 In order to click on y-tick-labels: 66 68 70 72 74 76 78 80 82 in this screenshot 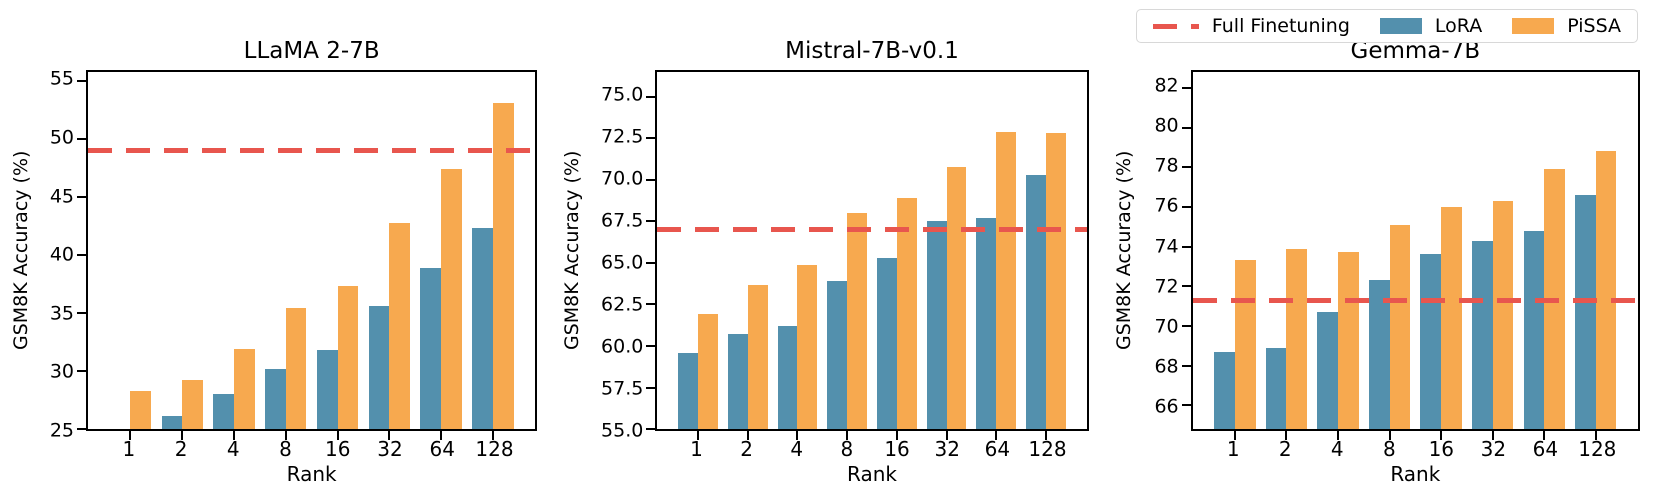, I will do `click(1165, 250)`.